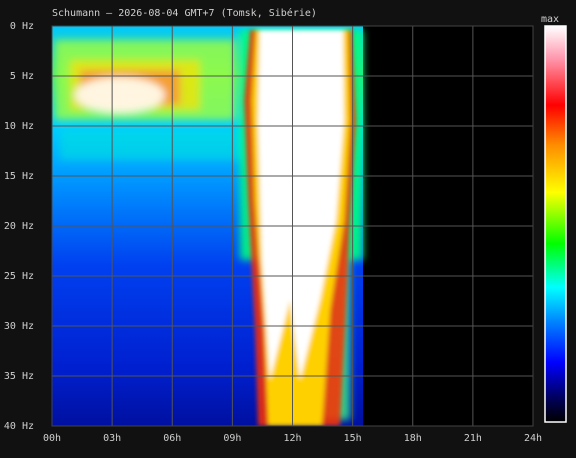 The height and width of the screenshot is (458, 576). I want to click on y-tick-label: 5 Hz, so click(22, 76).